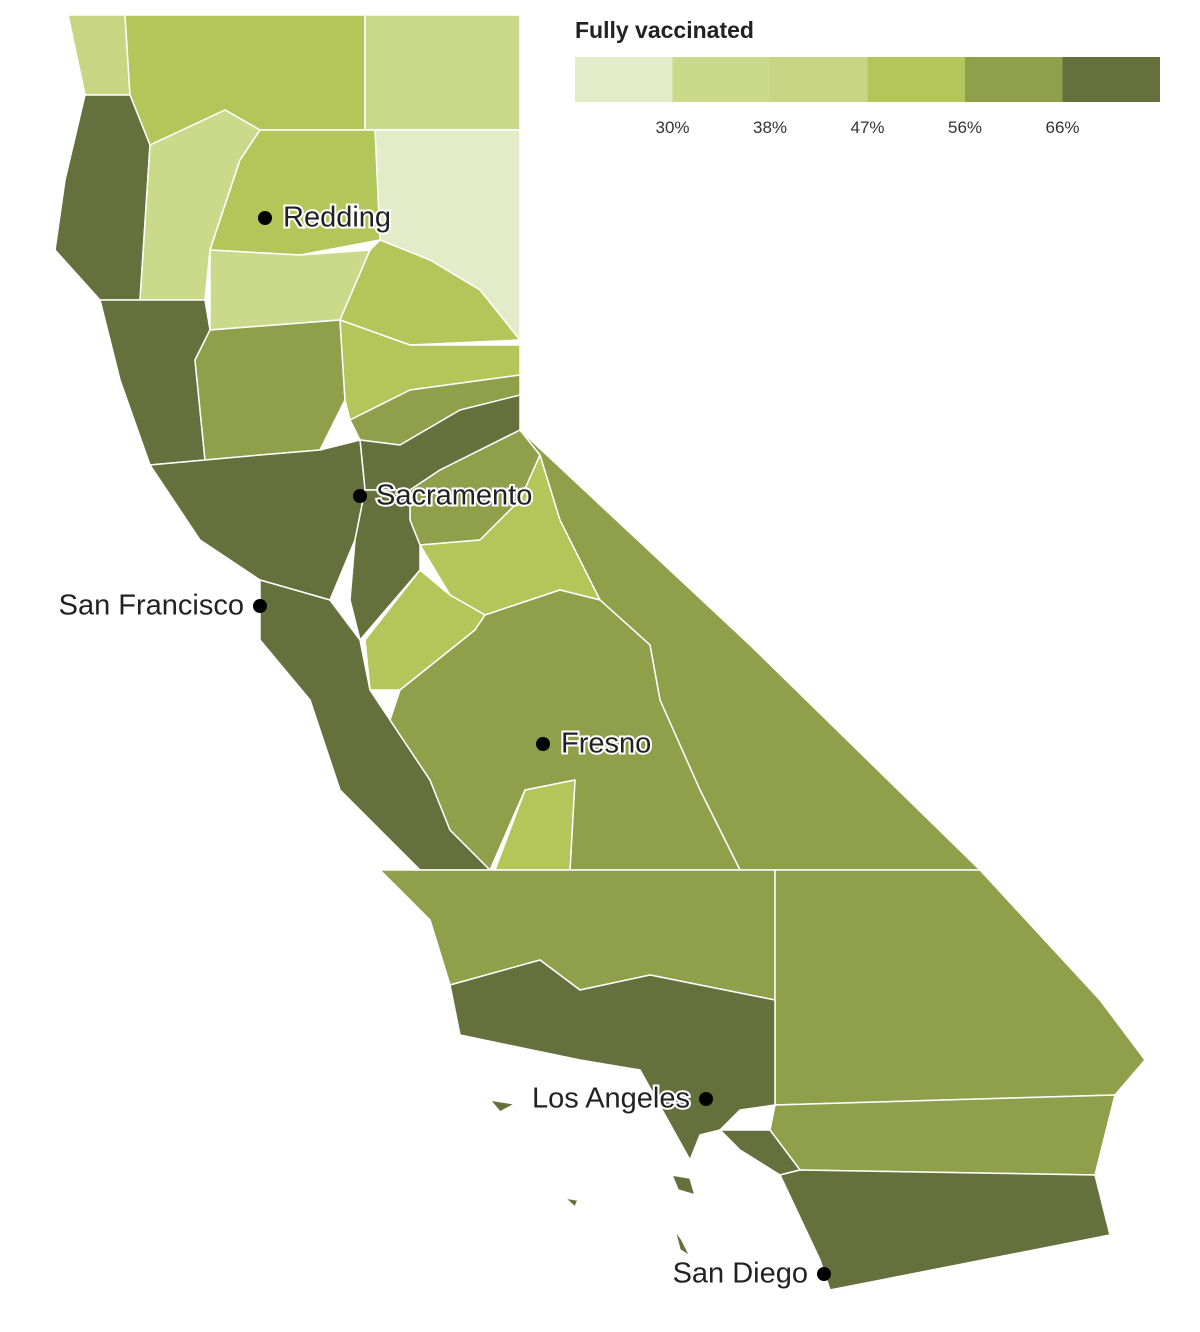 Image resolution: width=1200 pixels, height=1332 pixels. What do you see at coordinates (664, 30) in the screenshot?
I see `legend-title: Fully vaccinated` at bounding box center [664, 30].